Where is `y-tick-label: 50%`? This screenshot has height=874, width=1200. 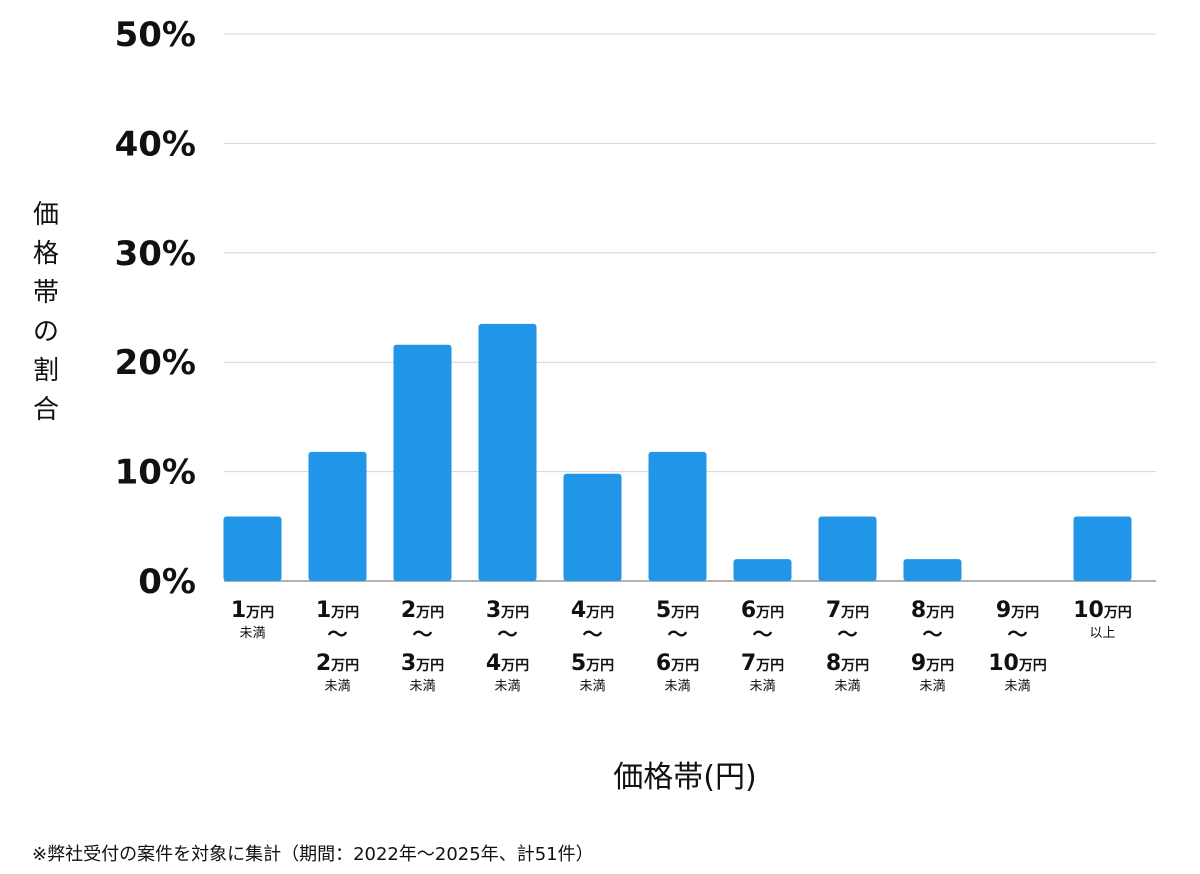
y-tick-label: 50% is located at coordinates (155, 35).